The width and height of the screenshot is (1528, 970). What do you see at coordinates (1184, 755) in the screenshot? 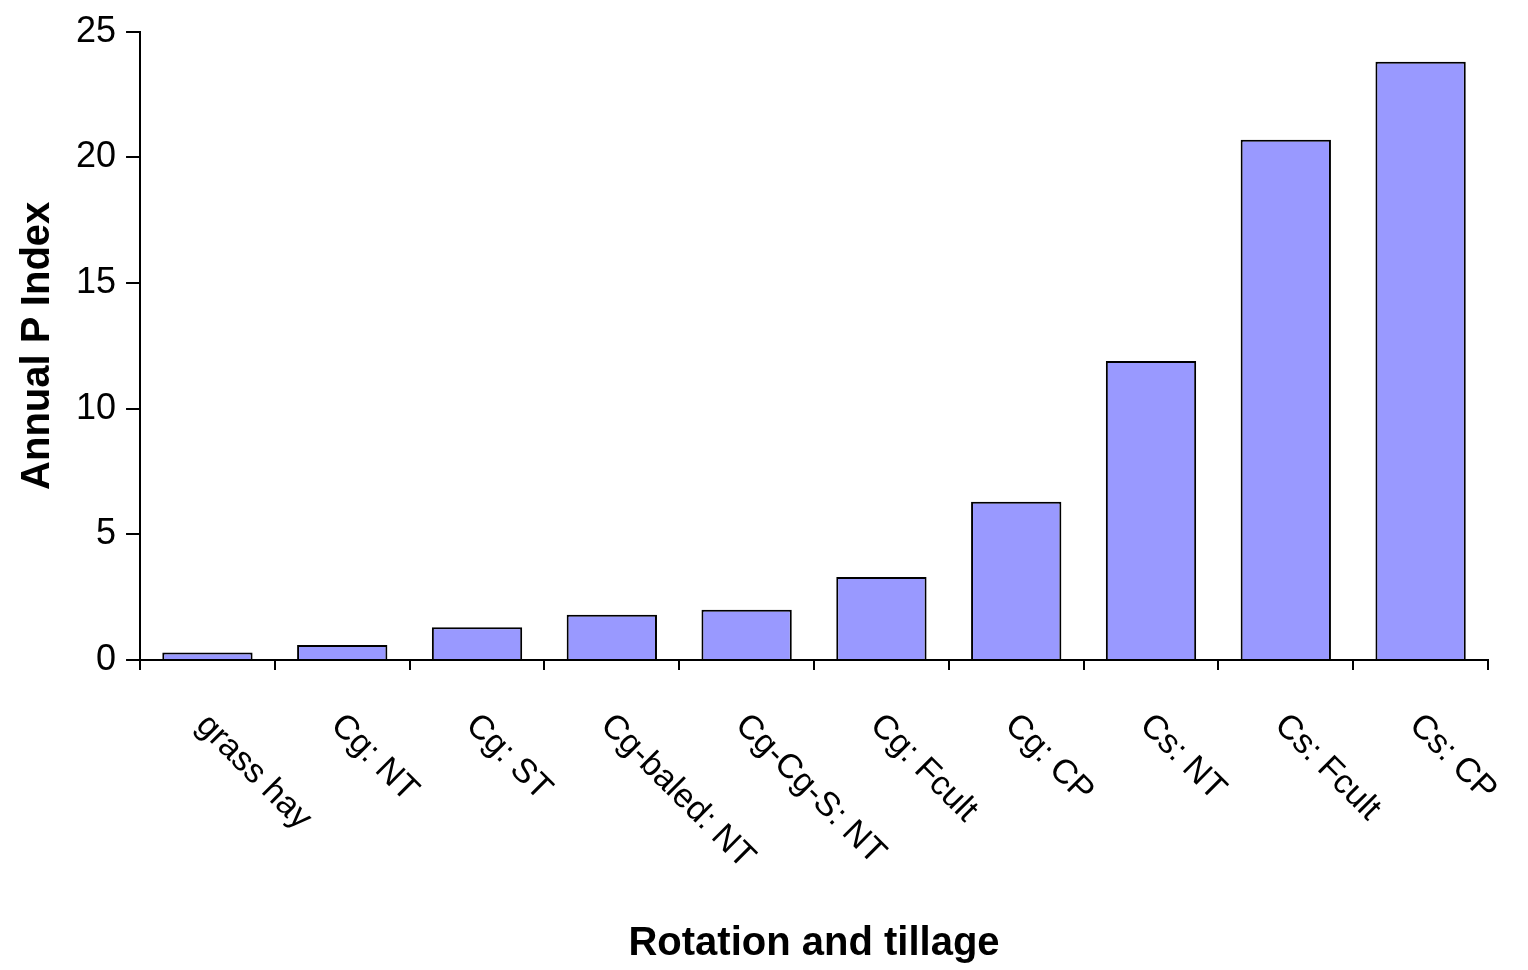
I see `x-tick-label: Cs: NT` at bounding box center [1184, 755].